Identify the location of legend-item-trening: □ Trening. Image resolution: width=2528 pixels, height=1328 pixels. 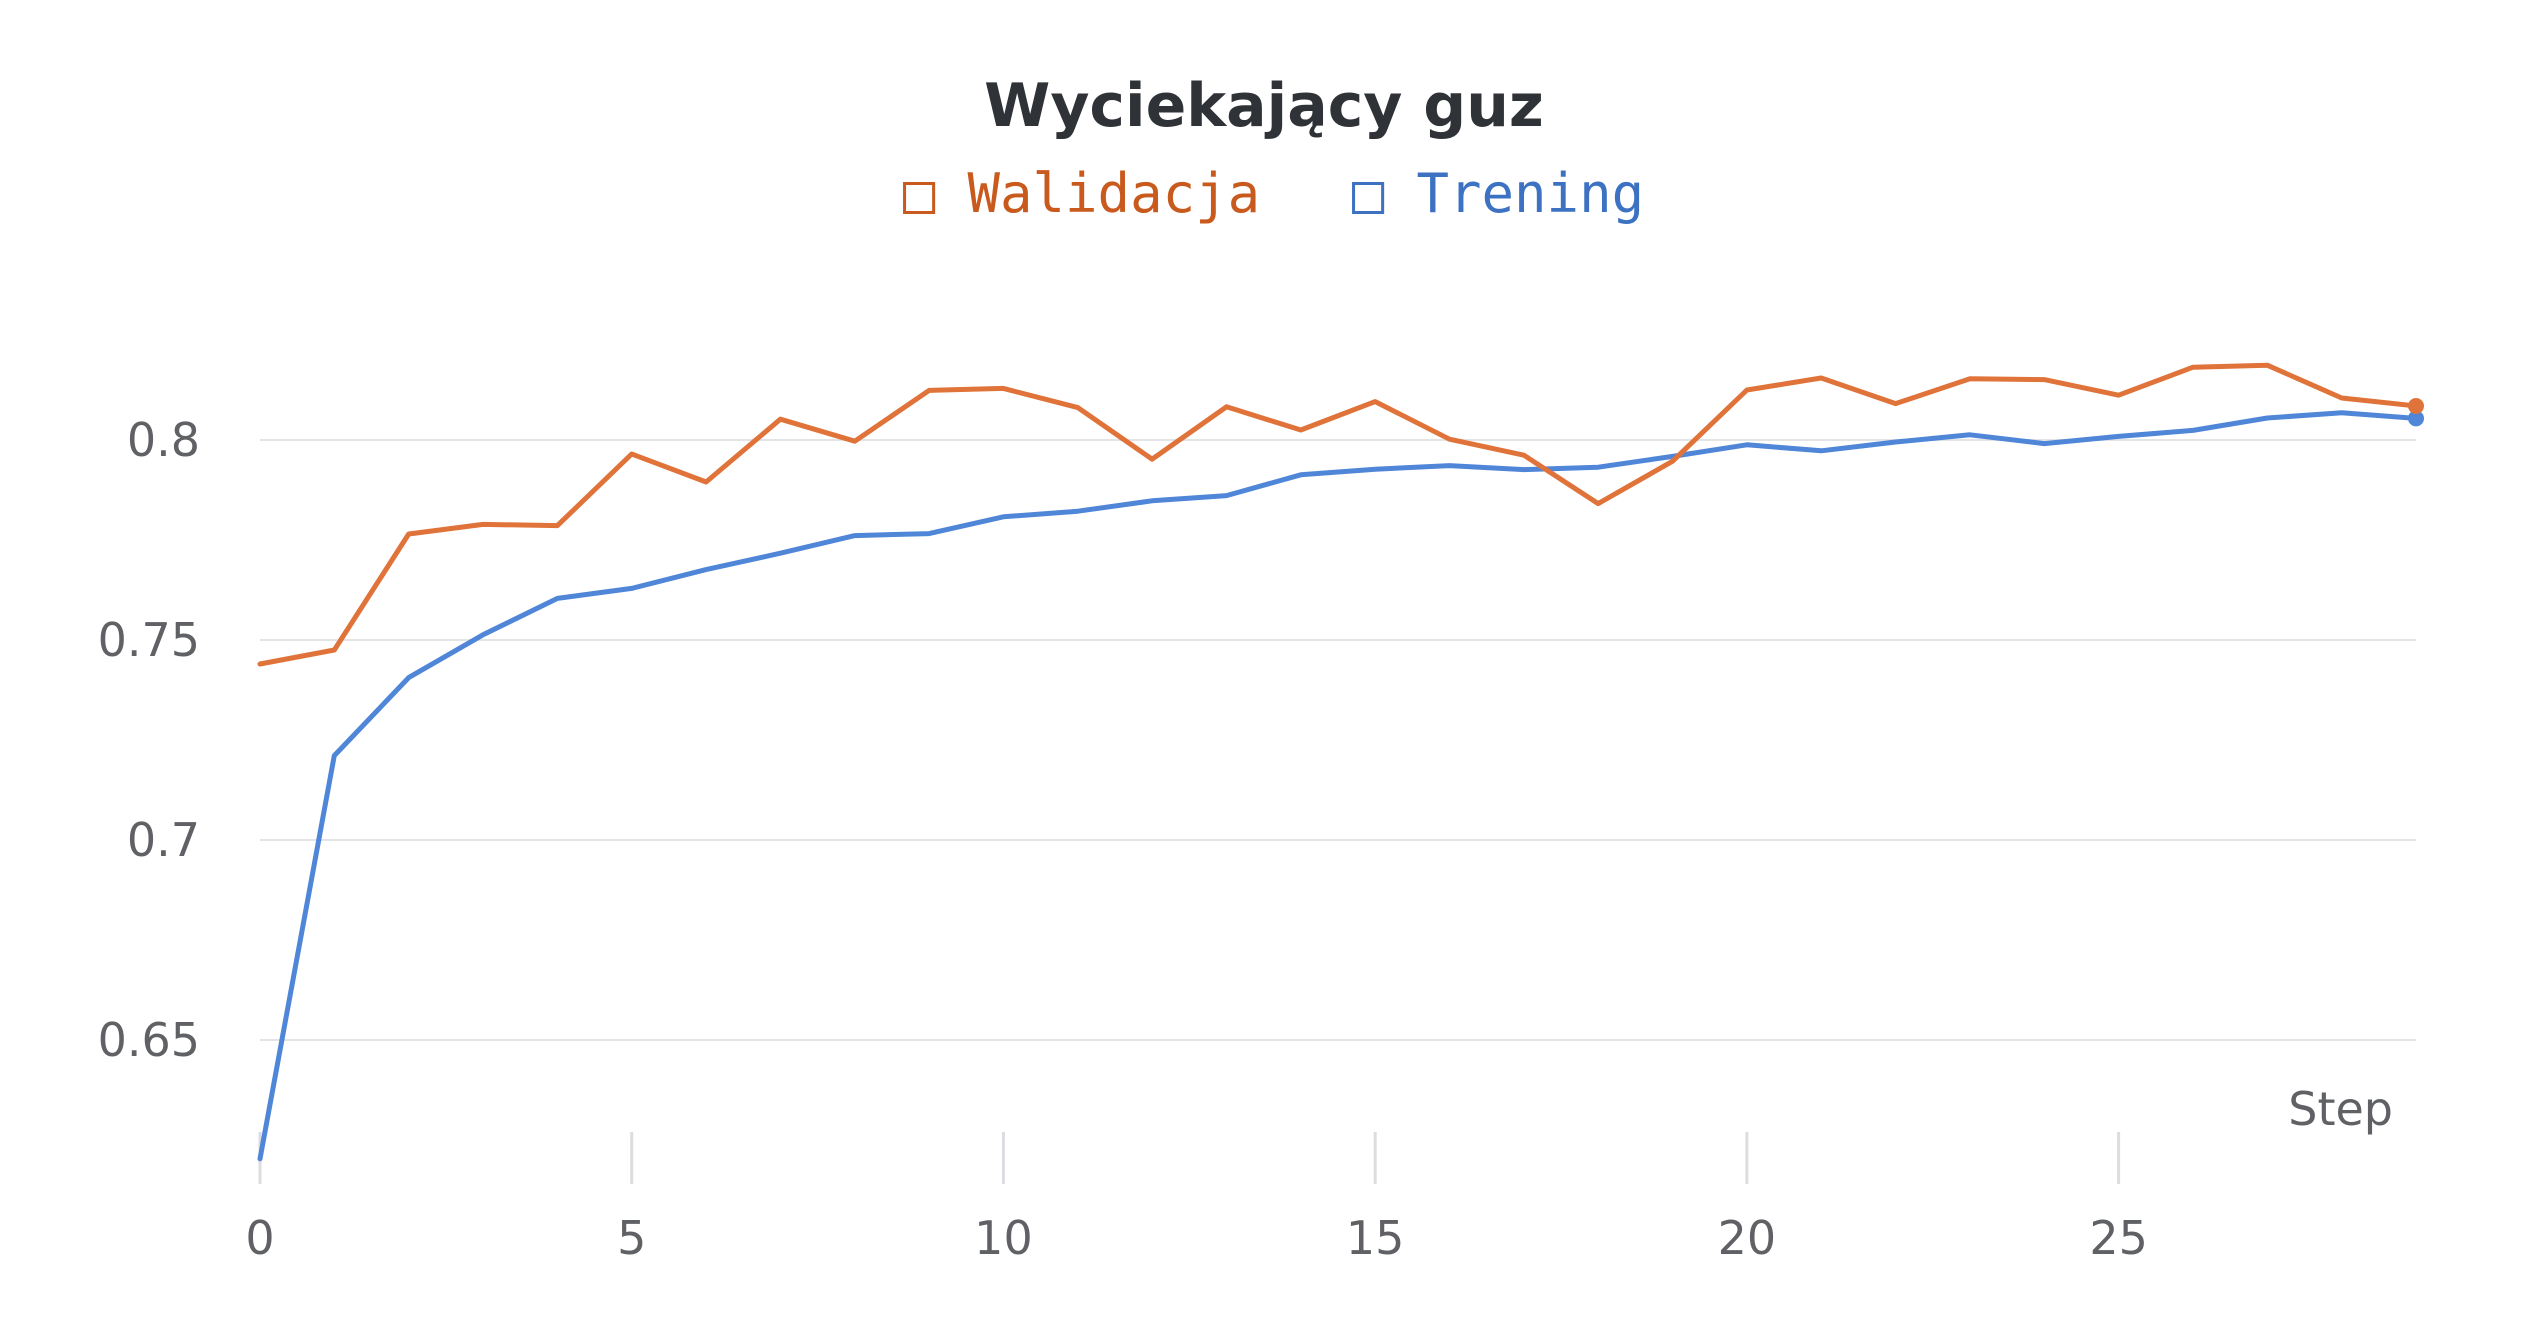
(1498, 193).